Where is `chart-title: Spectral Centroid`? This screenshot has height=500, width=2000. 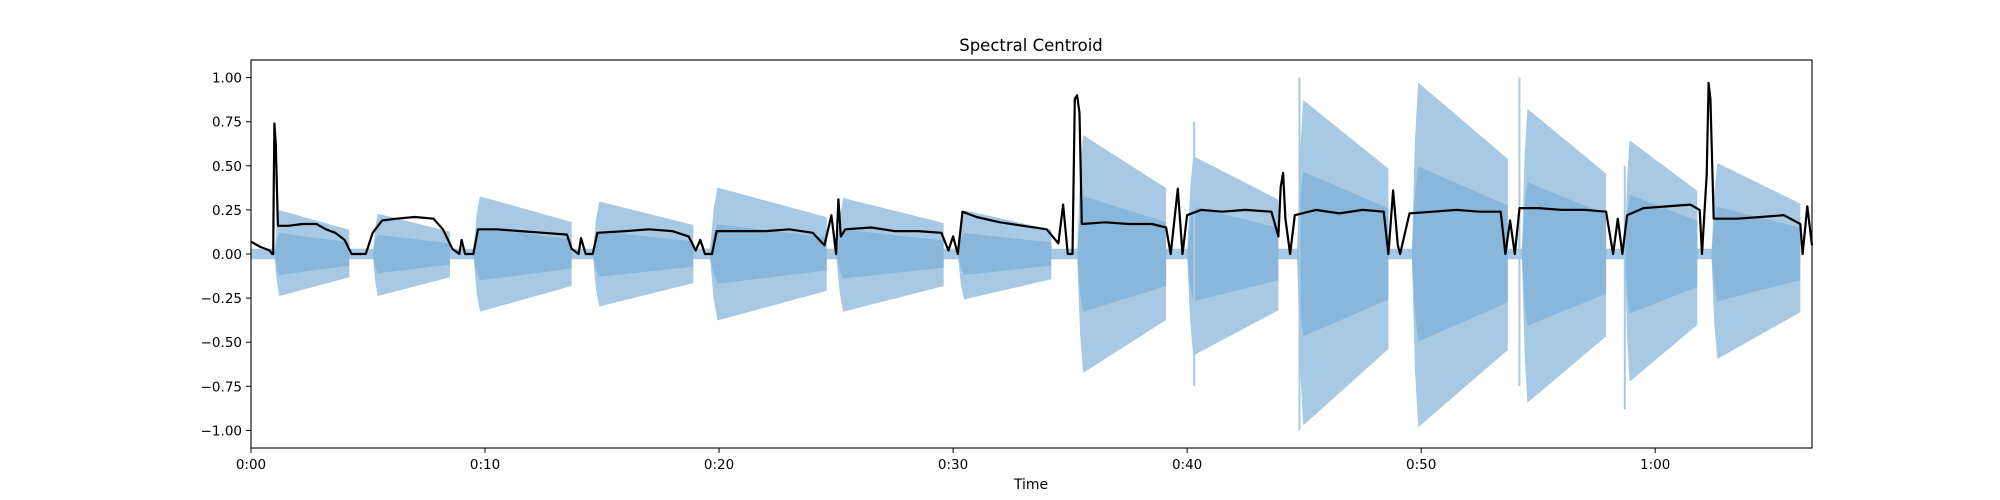 chart-title: Spectral Centroid is located at coordinates (1031, 45).